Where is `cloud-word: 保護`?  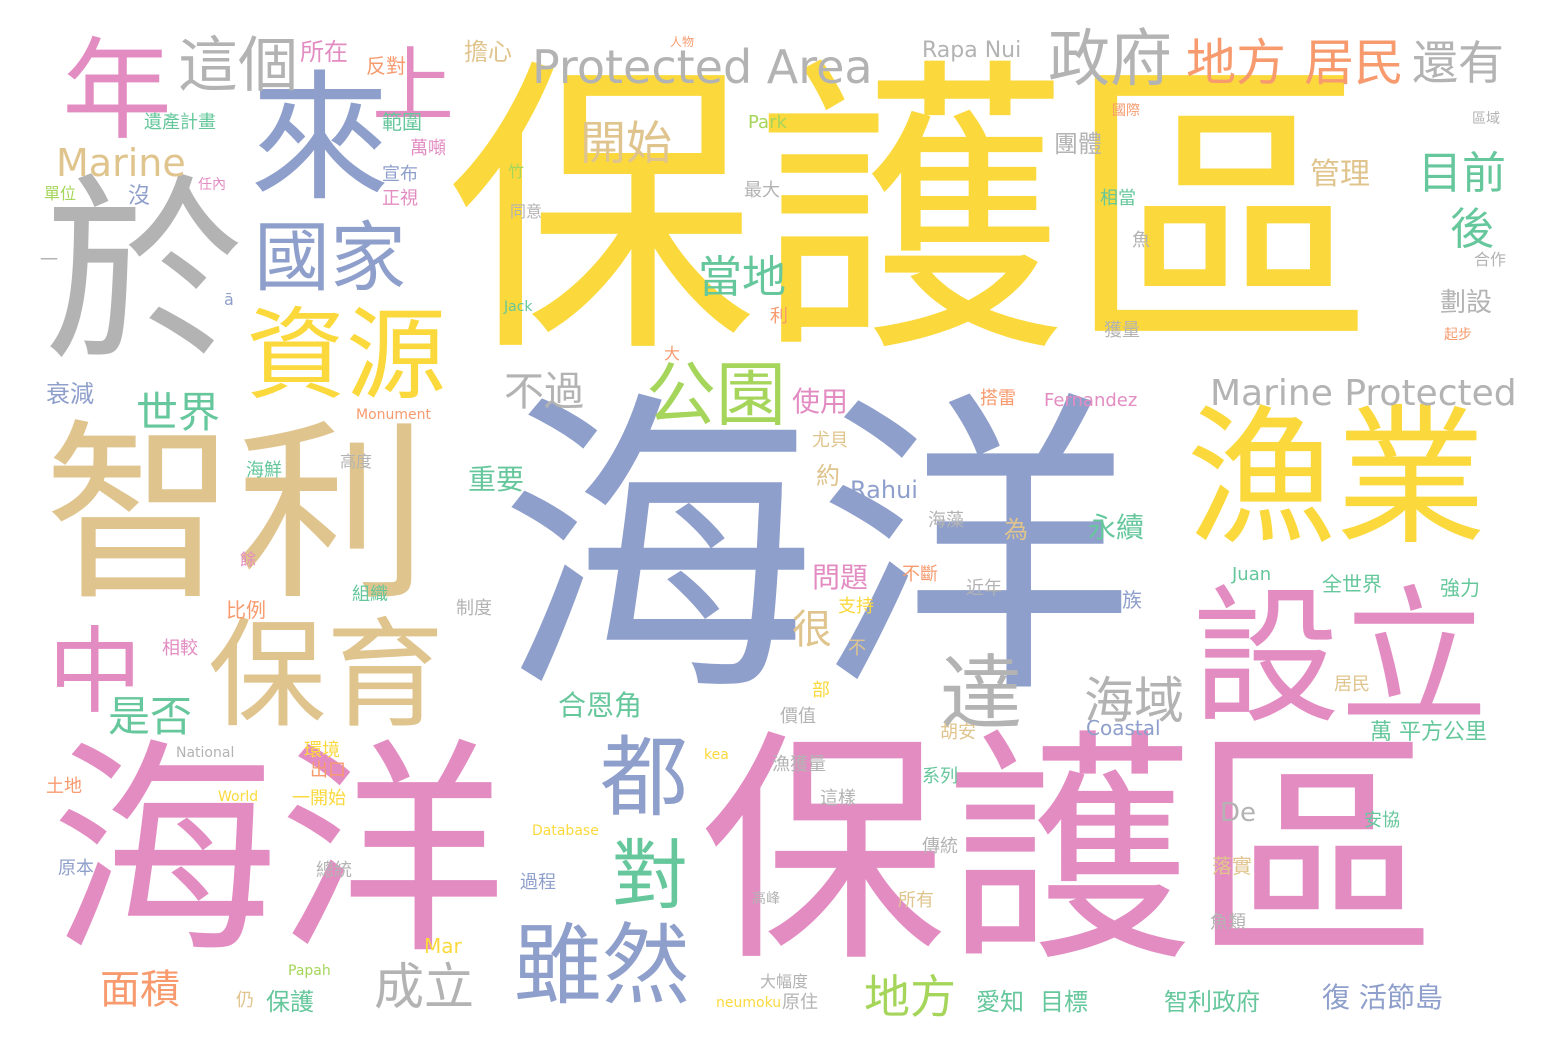 cloud-word: 保護 is located at coordinates (290, 1002).